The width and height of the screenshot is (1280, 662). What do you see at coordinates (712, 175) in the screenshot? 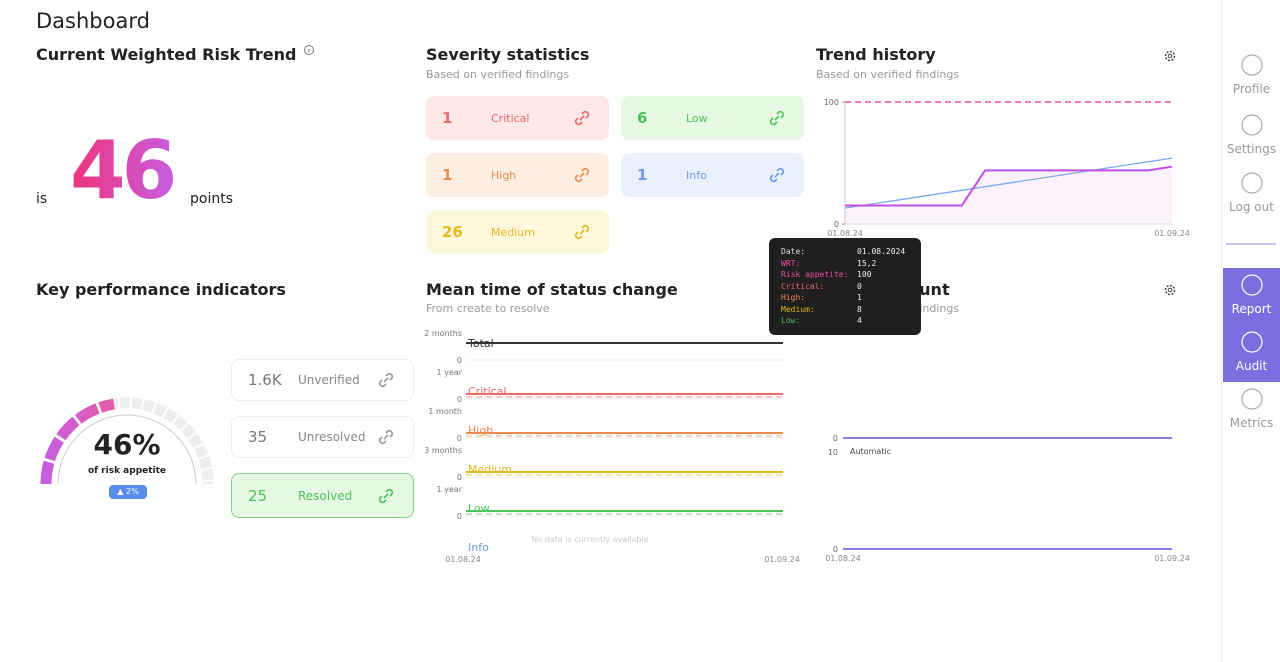
I see `severity-pill: 1 Info` at bounding box center [712, 175].